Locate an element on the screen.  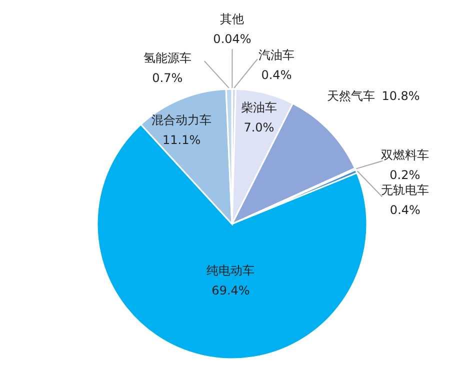
data-label: 10.8% is located at coordinates (401, 96).